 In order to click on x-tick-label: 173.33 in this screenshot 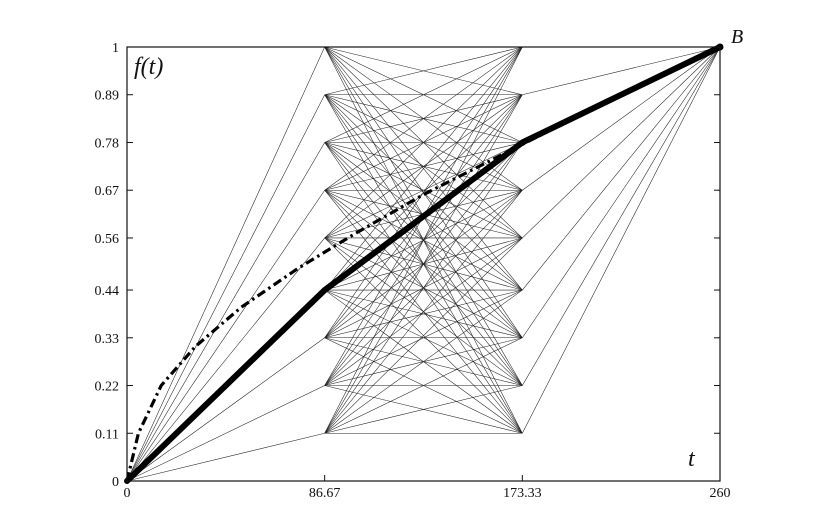, I will do `click(522, 493)`.